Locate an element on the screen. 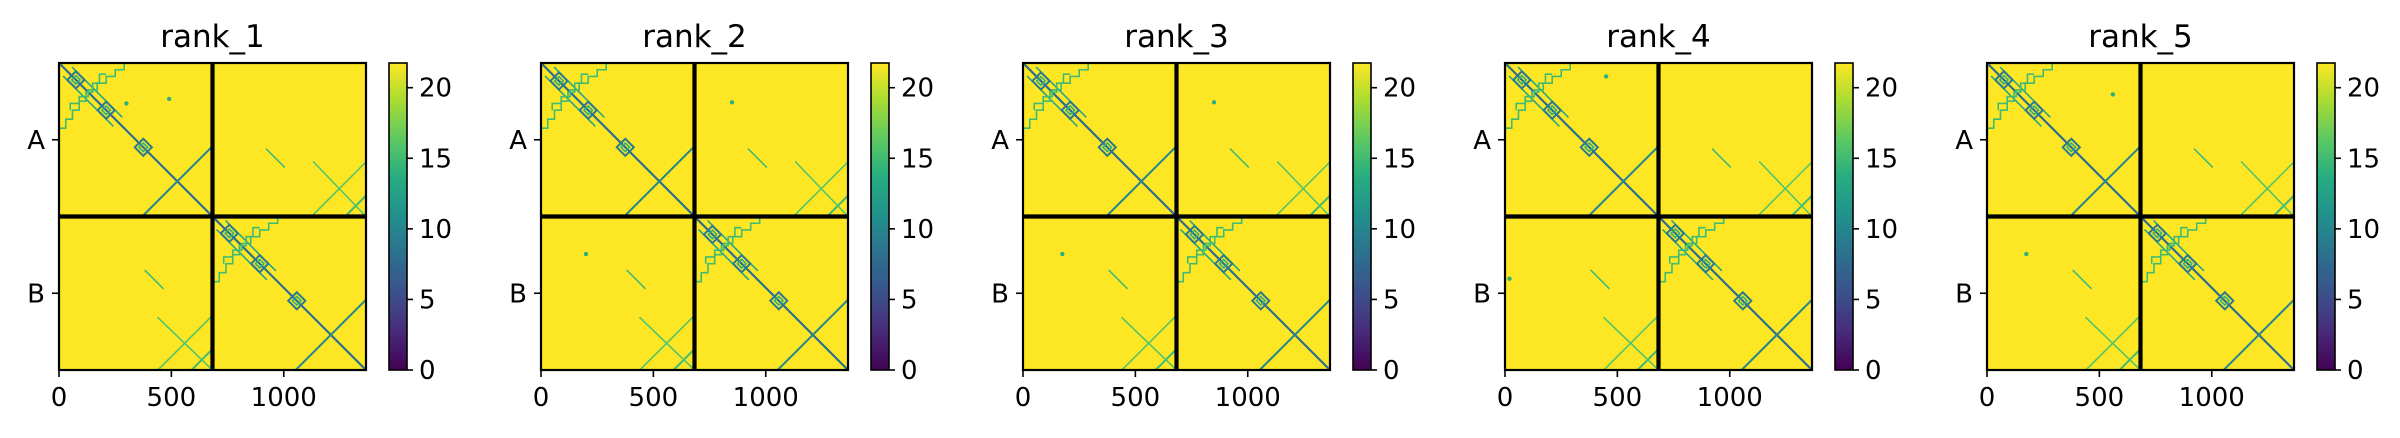 Image resolution: width=2400 pixels, height=438 pixels. panel-title: rank_2 is located at coordinates (694, 37).